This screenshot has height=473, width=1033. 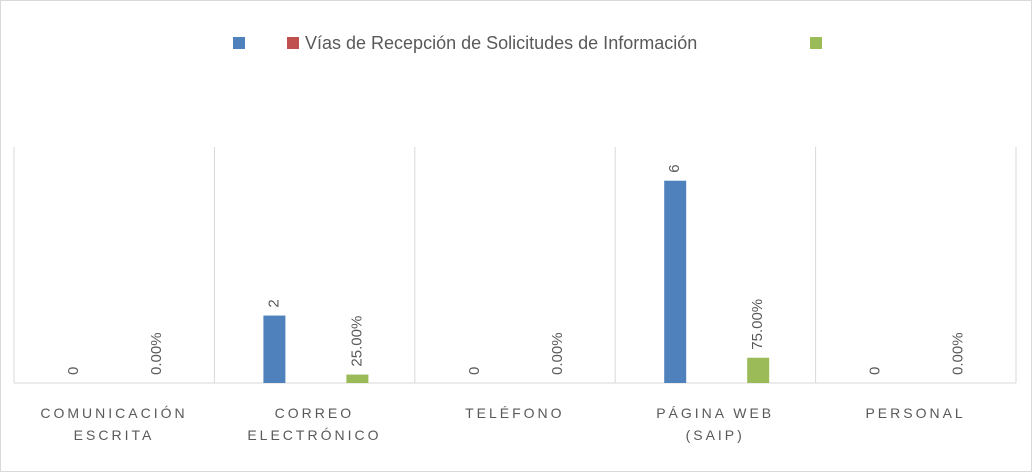 I want to click on x-tick-label: CORREO ELECTRÓNICO, so click(x=314, y=424).